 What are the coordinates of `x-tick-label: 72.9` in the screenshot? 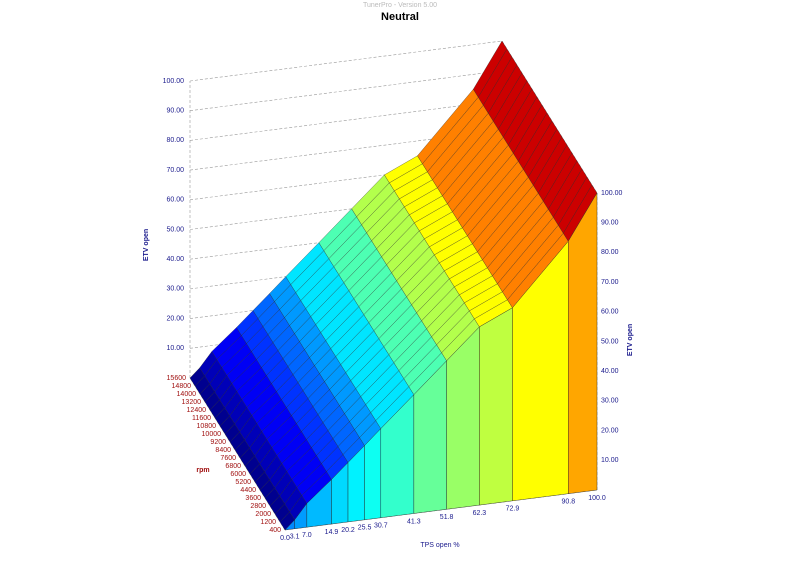 It's located at (513, 509).